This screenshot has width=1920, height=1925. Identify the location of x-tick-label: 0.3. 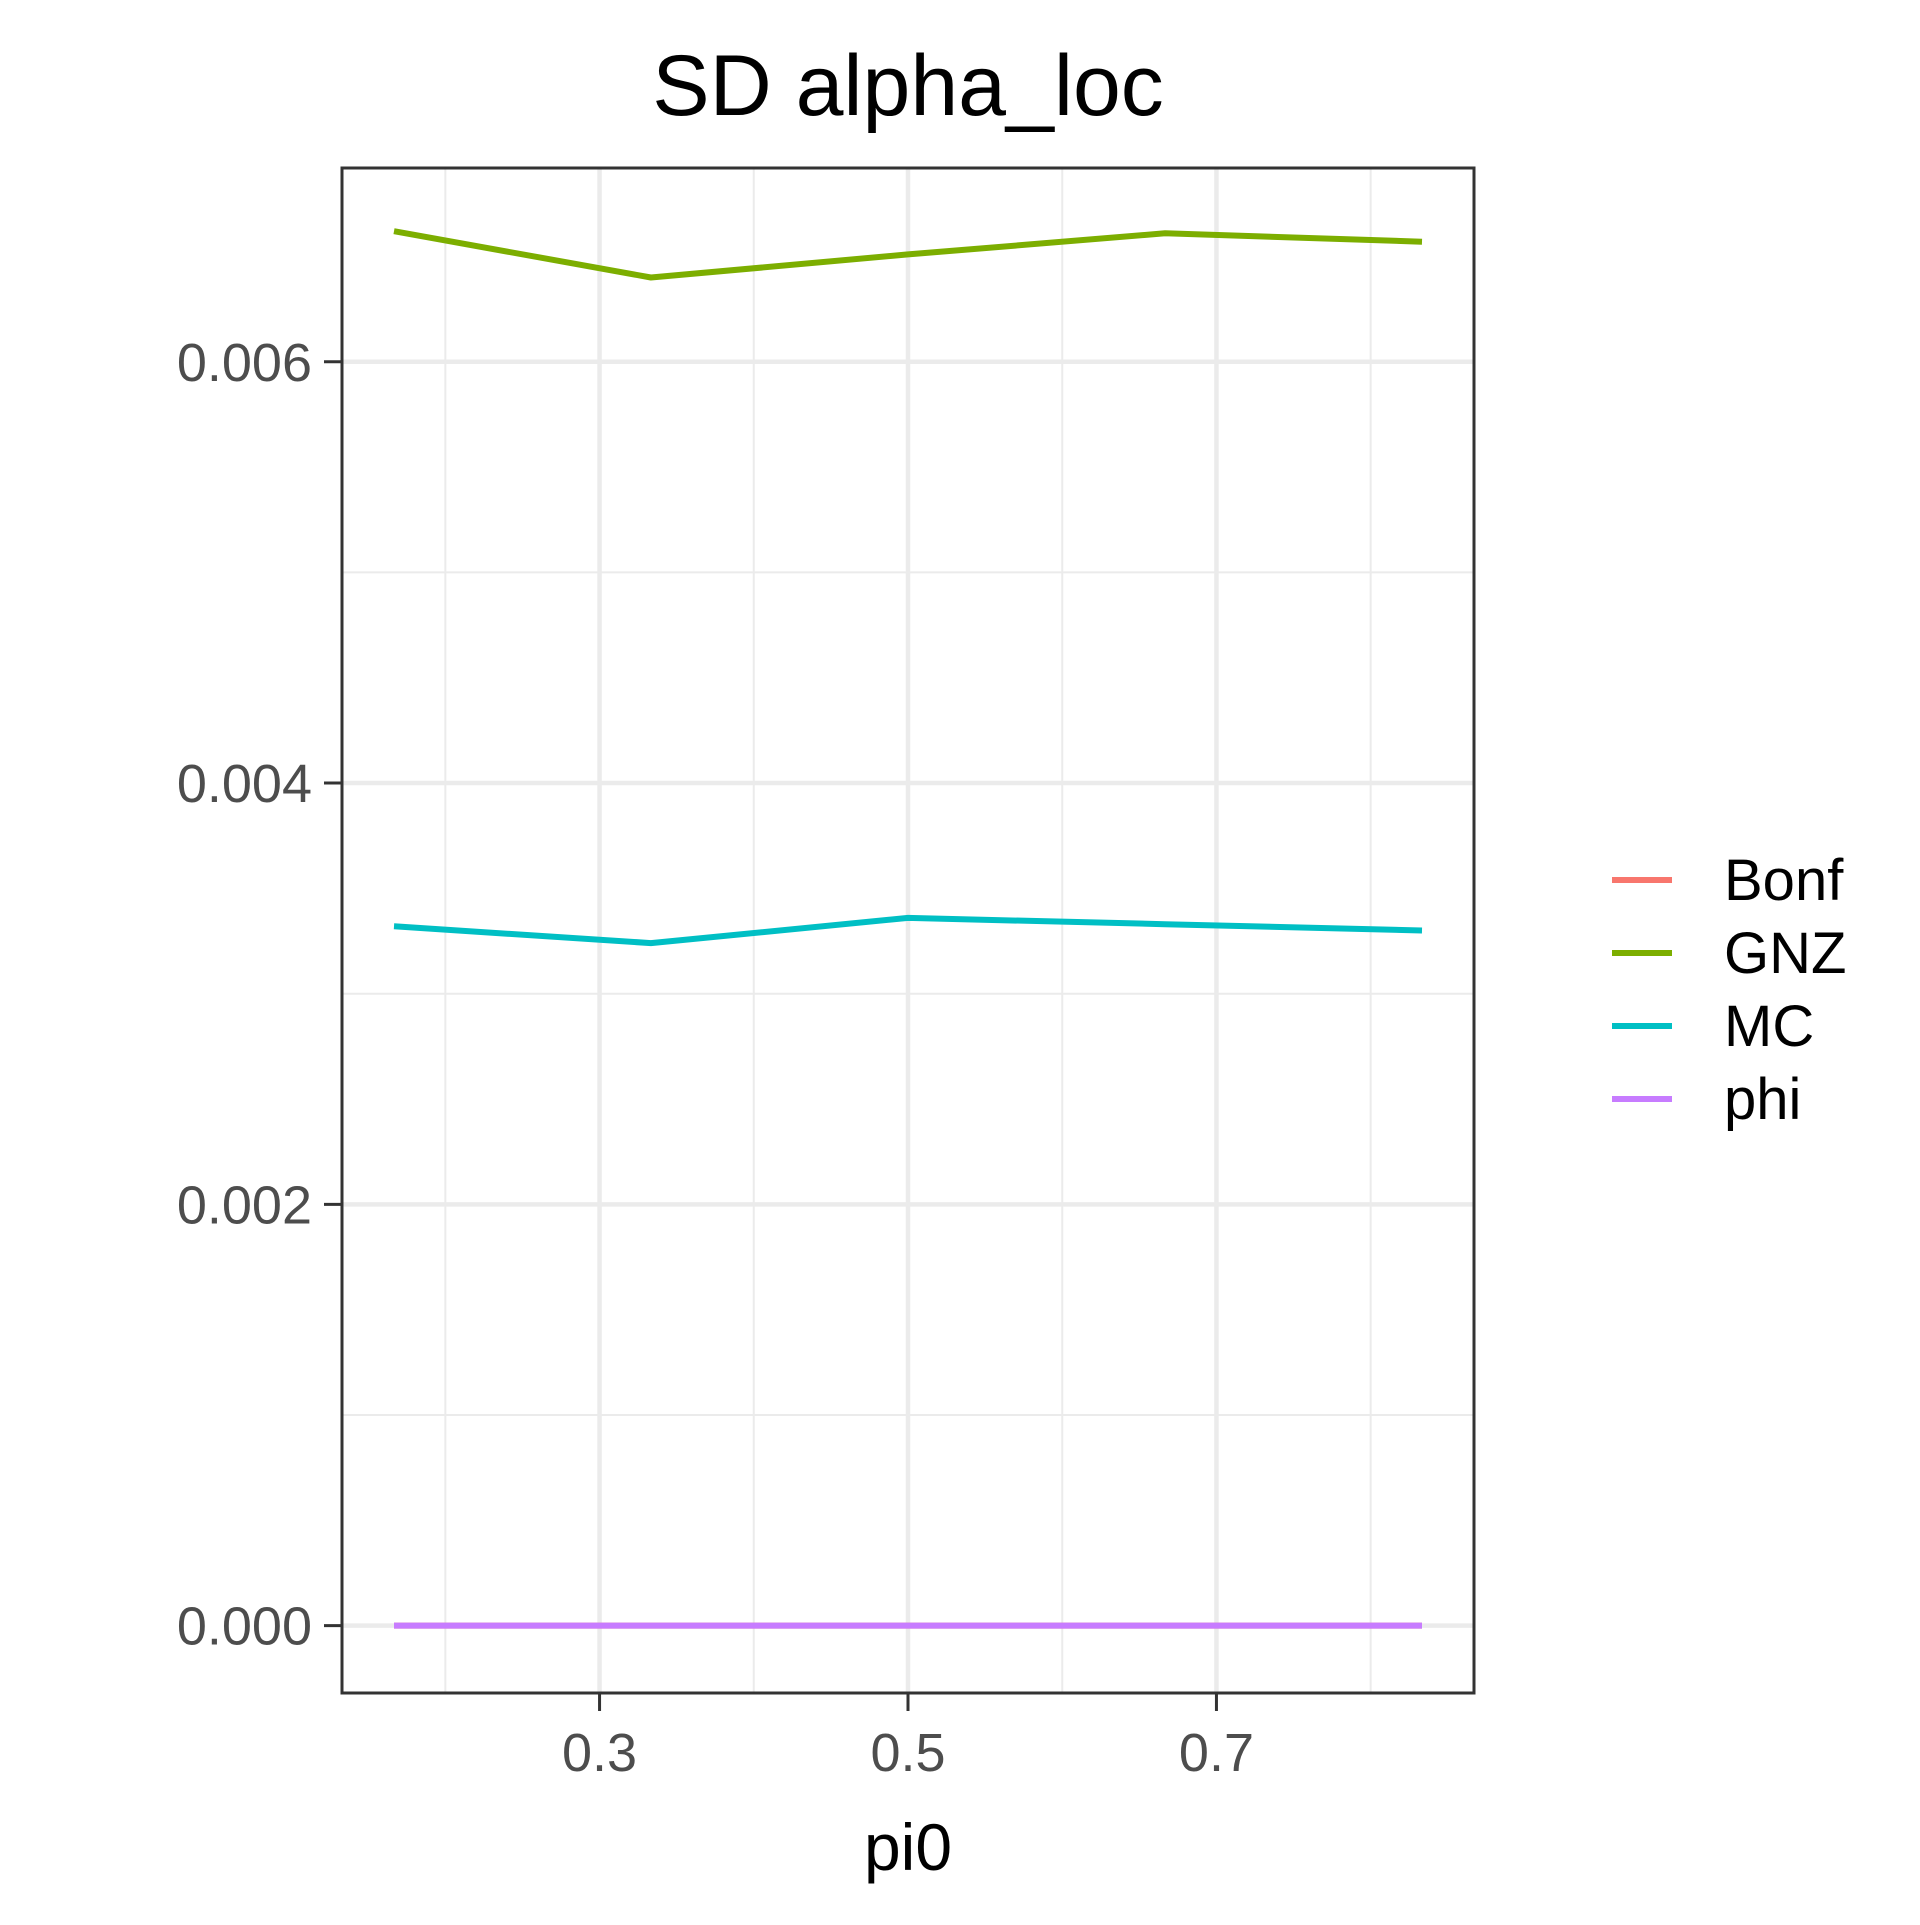
(599, 1753).